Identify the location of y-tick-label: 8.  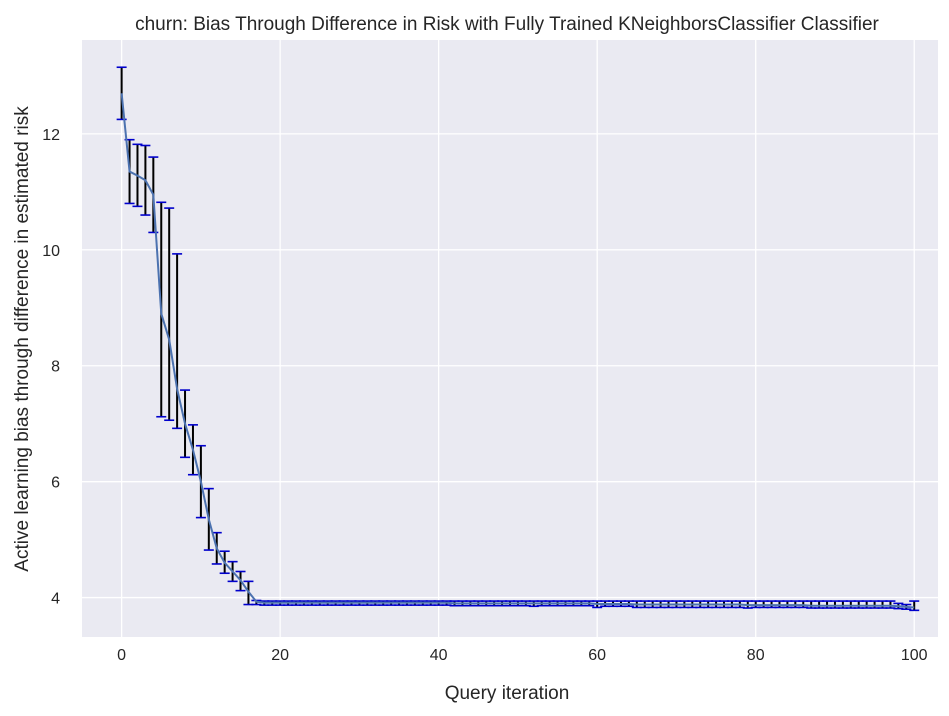
(55, 367).